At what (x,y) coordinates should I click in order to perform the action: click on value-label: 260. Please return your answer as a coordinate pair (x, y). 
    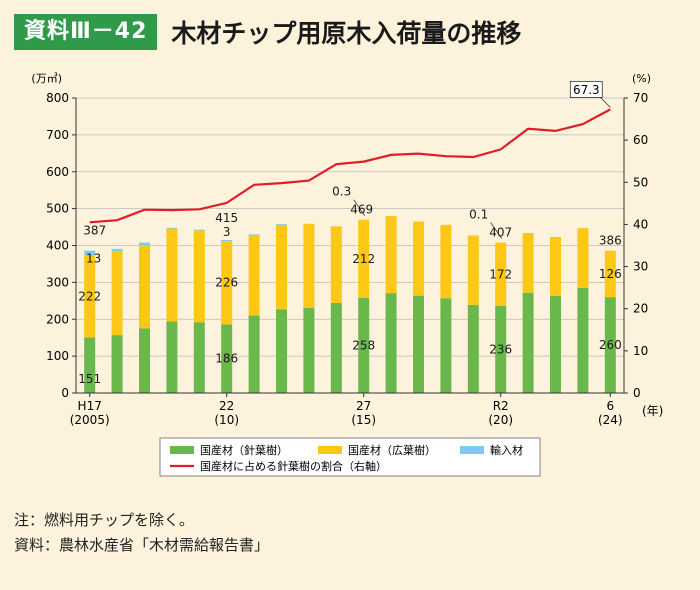
    Looking at the image, I should click on (610, 345).